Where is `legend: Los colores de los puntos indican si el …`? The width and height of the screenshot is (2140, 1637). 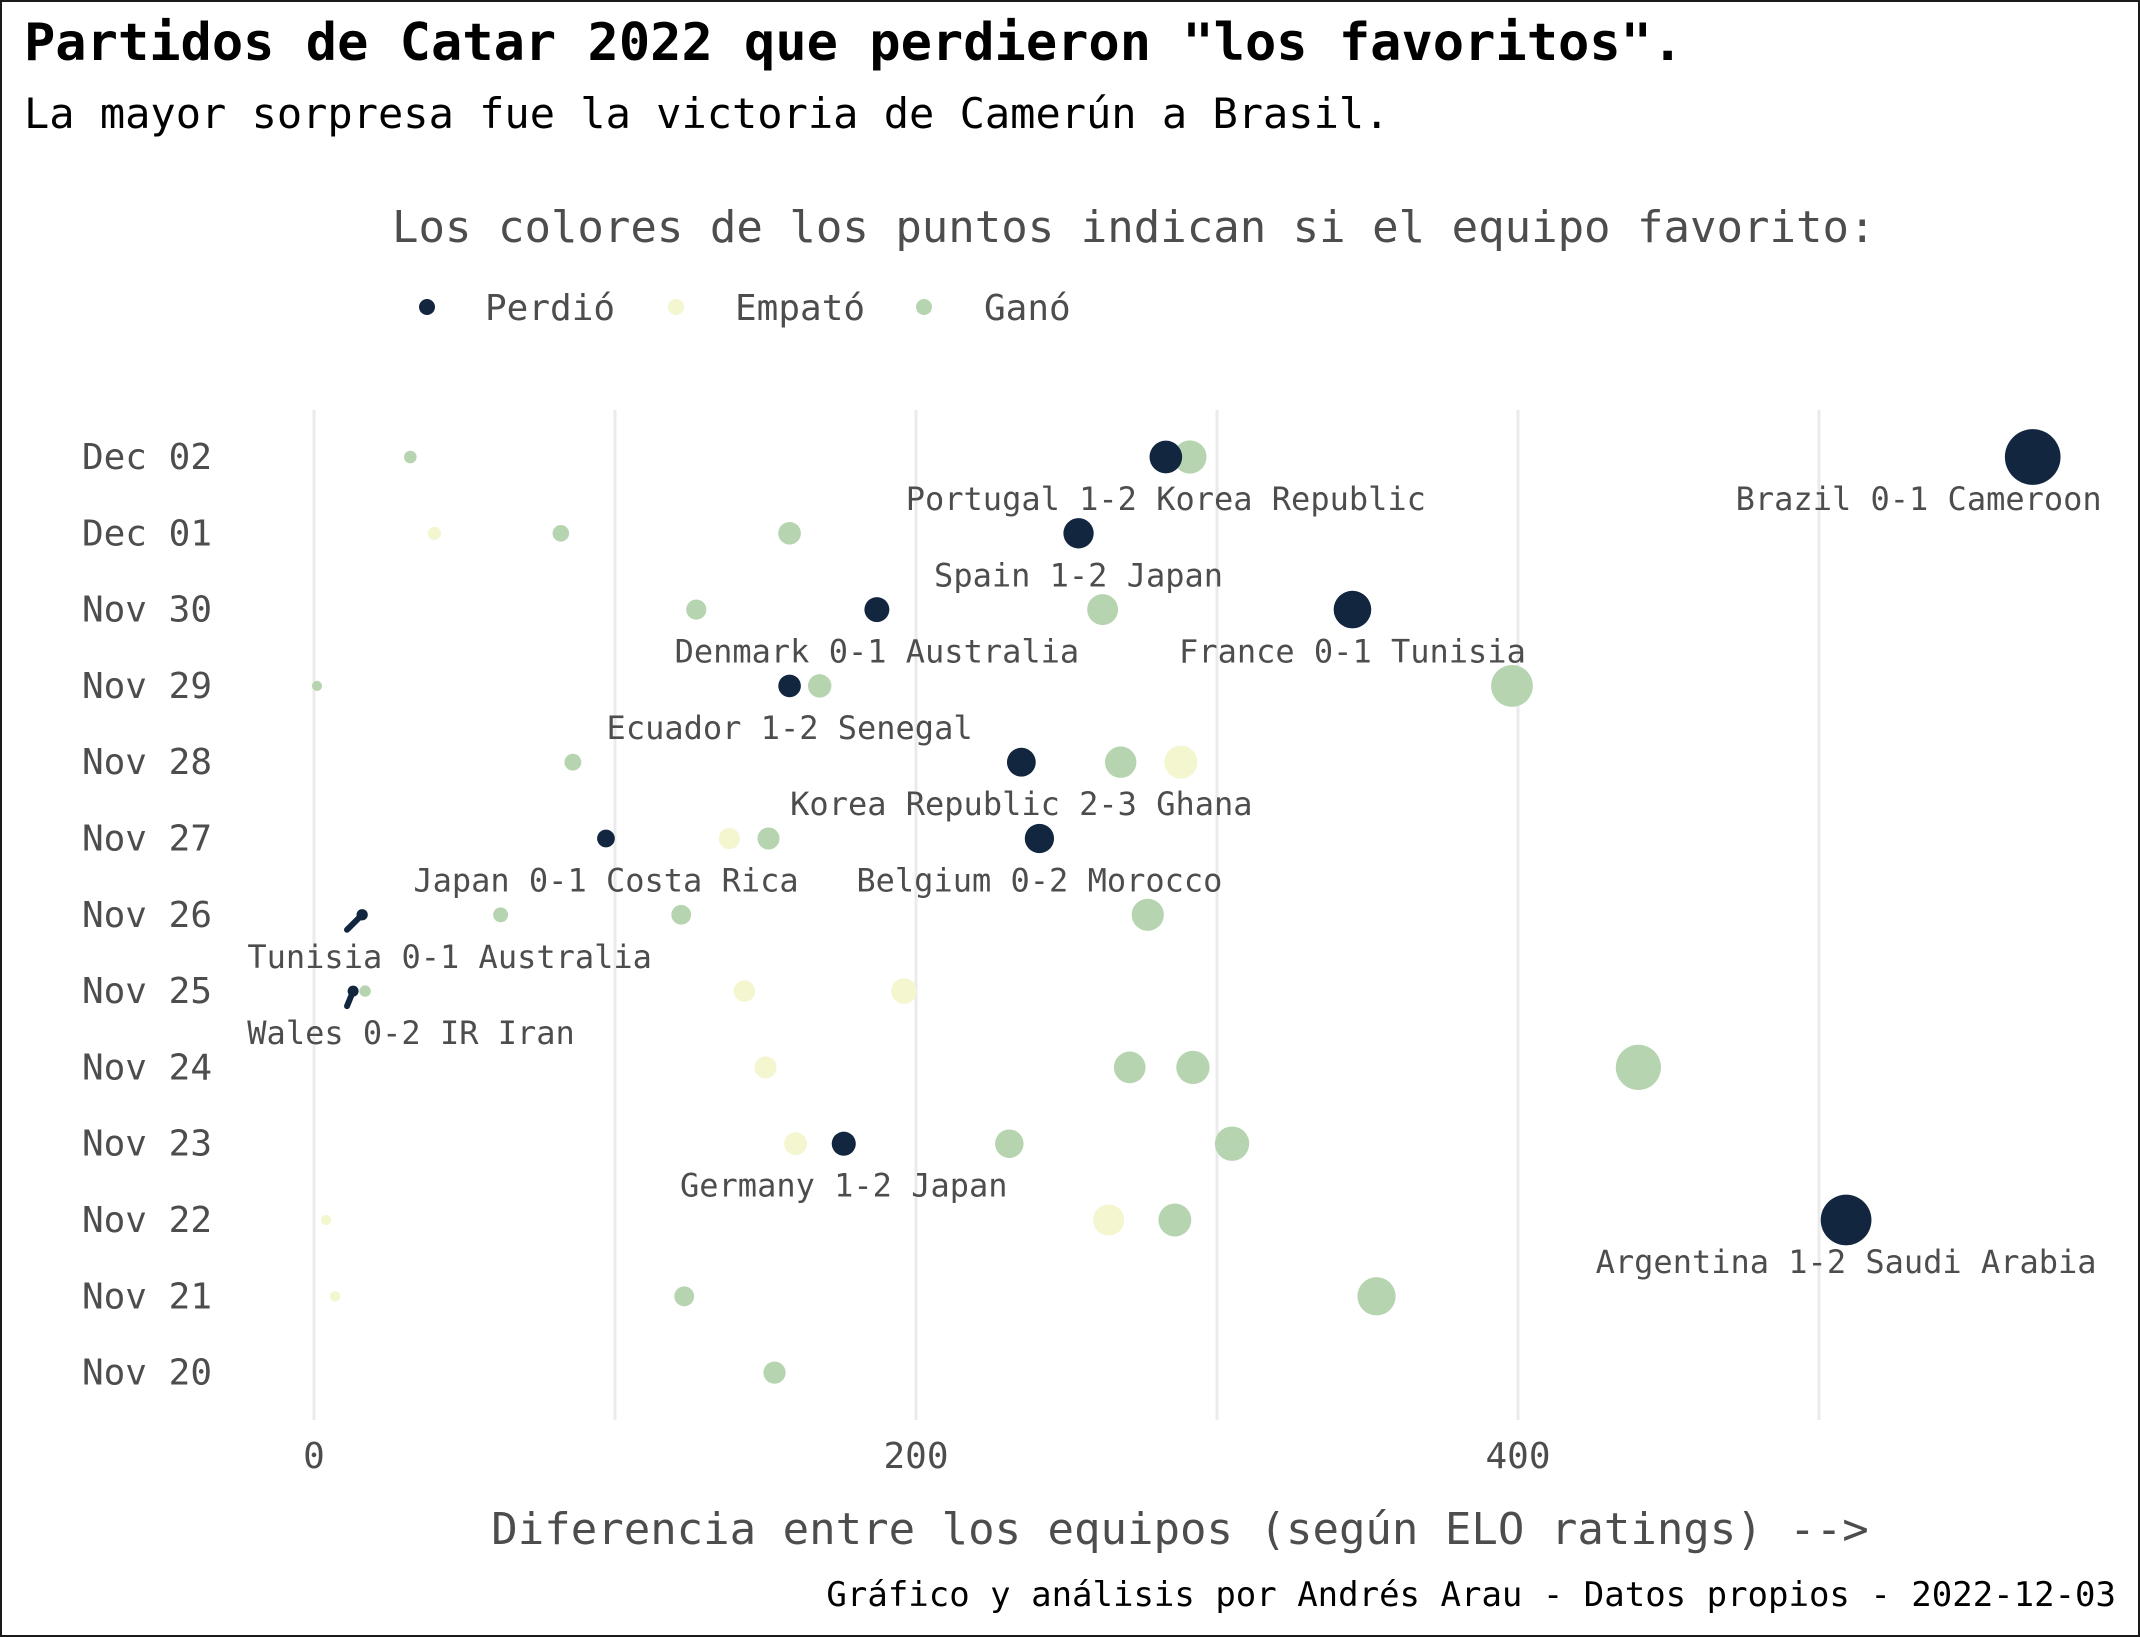 legend: Los colores de los puntos indican si el … is located at coordinates (1133, 265).